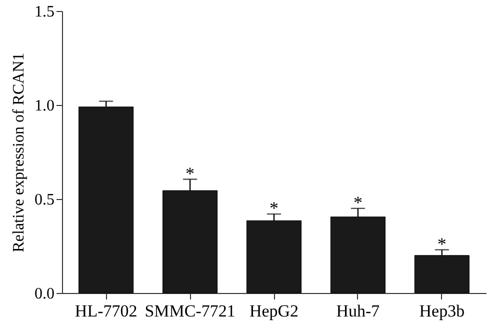  What do you see at coordinates (19, 152) in the screenshot?
I see `y-axis-title: Relative expression of RCAN1` at bounding box center [19, 152].